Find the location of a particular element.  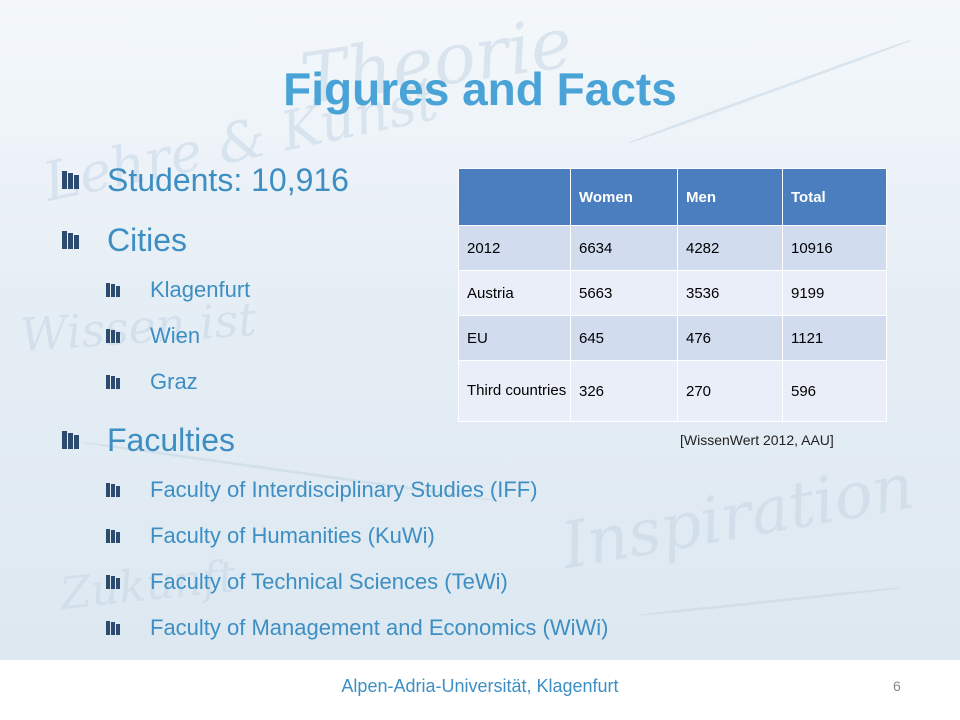

table-cell: 5663 is located at coordinates (624, 293).